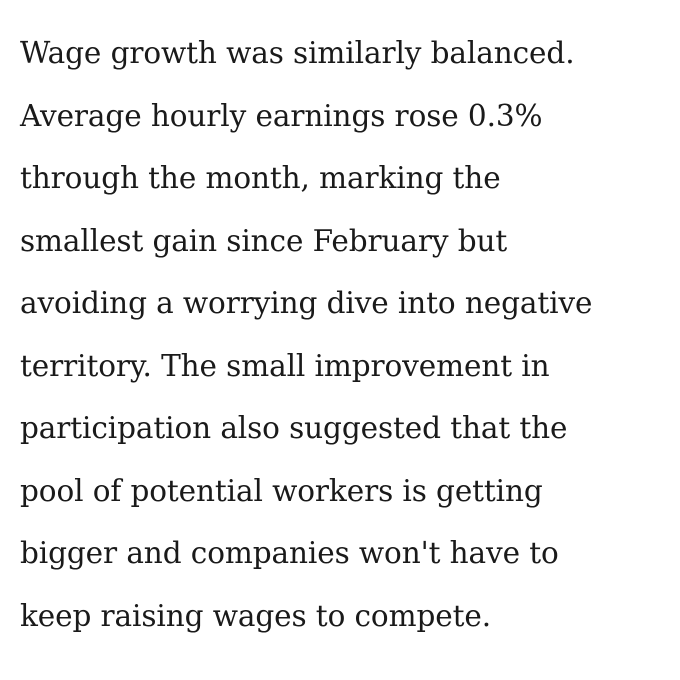 The width and height of the screenshot is (680, 680). What do you see at coordinates (285, 365) in the screenshot?
I see `paragraph-line: territory. The small improvement in` at bounding box center [285, 365].